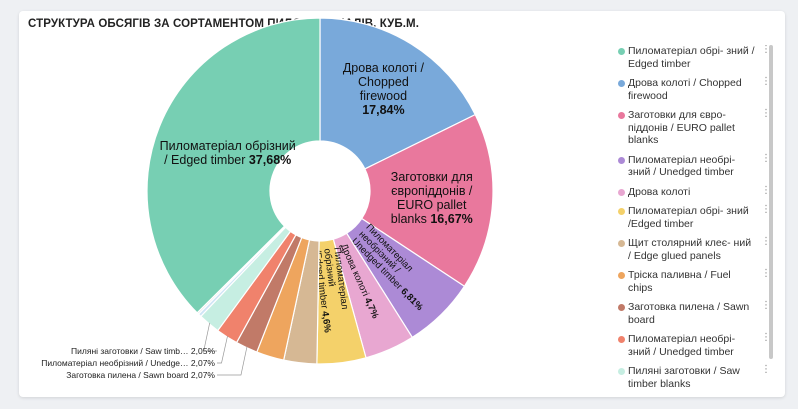  I want to click on legend-item: Пиляні заготовки / Saw timber blanks ⋮, so click(696, 377).